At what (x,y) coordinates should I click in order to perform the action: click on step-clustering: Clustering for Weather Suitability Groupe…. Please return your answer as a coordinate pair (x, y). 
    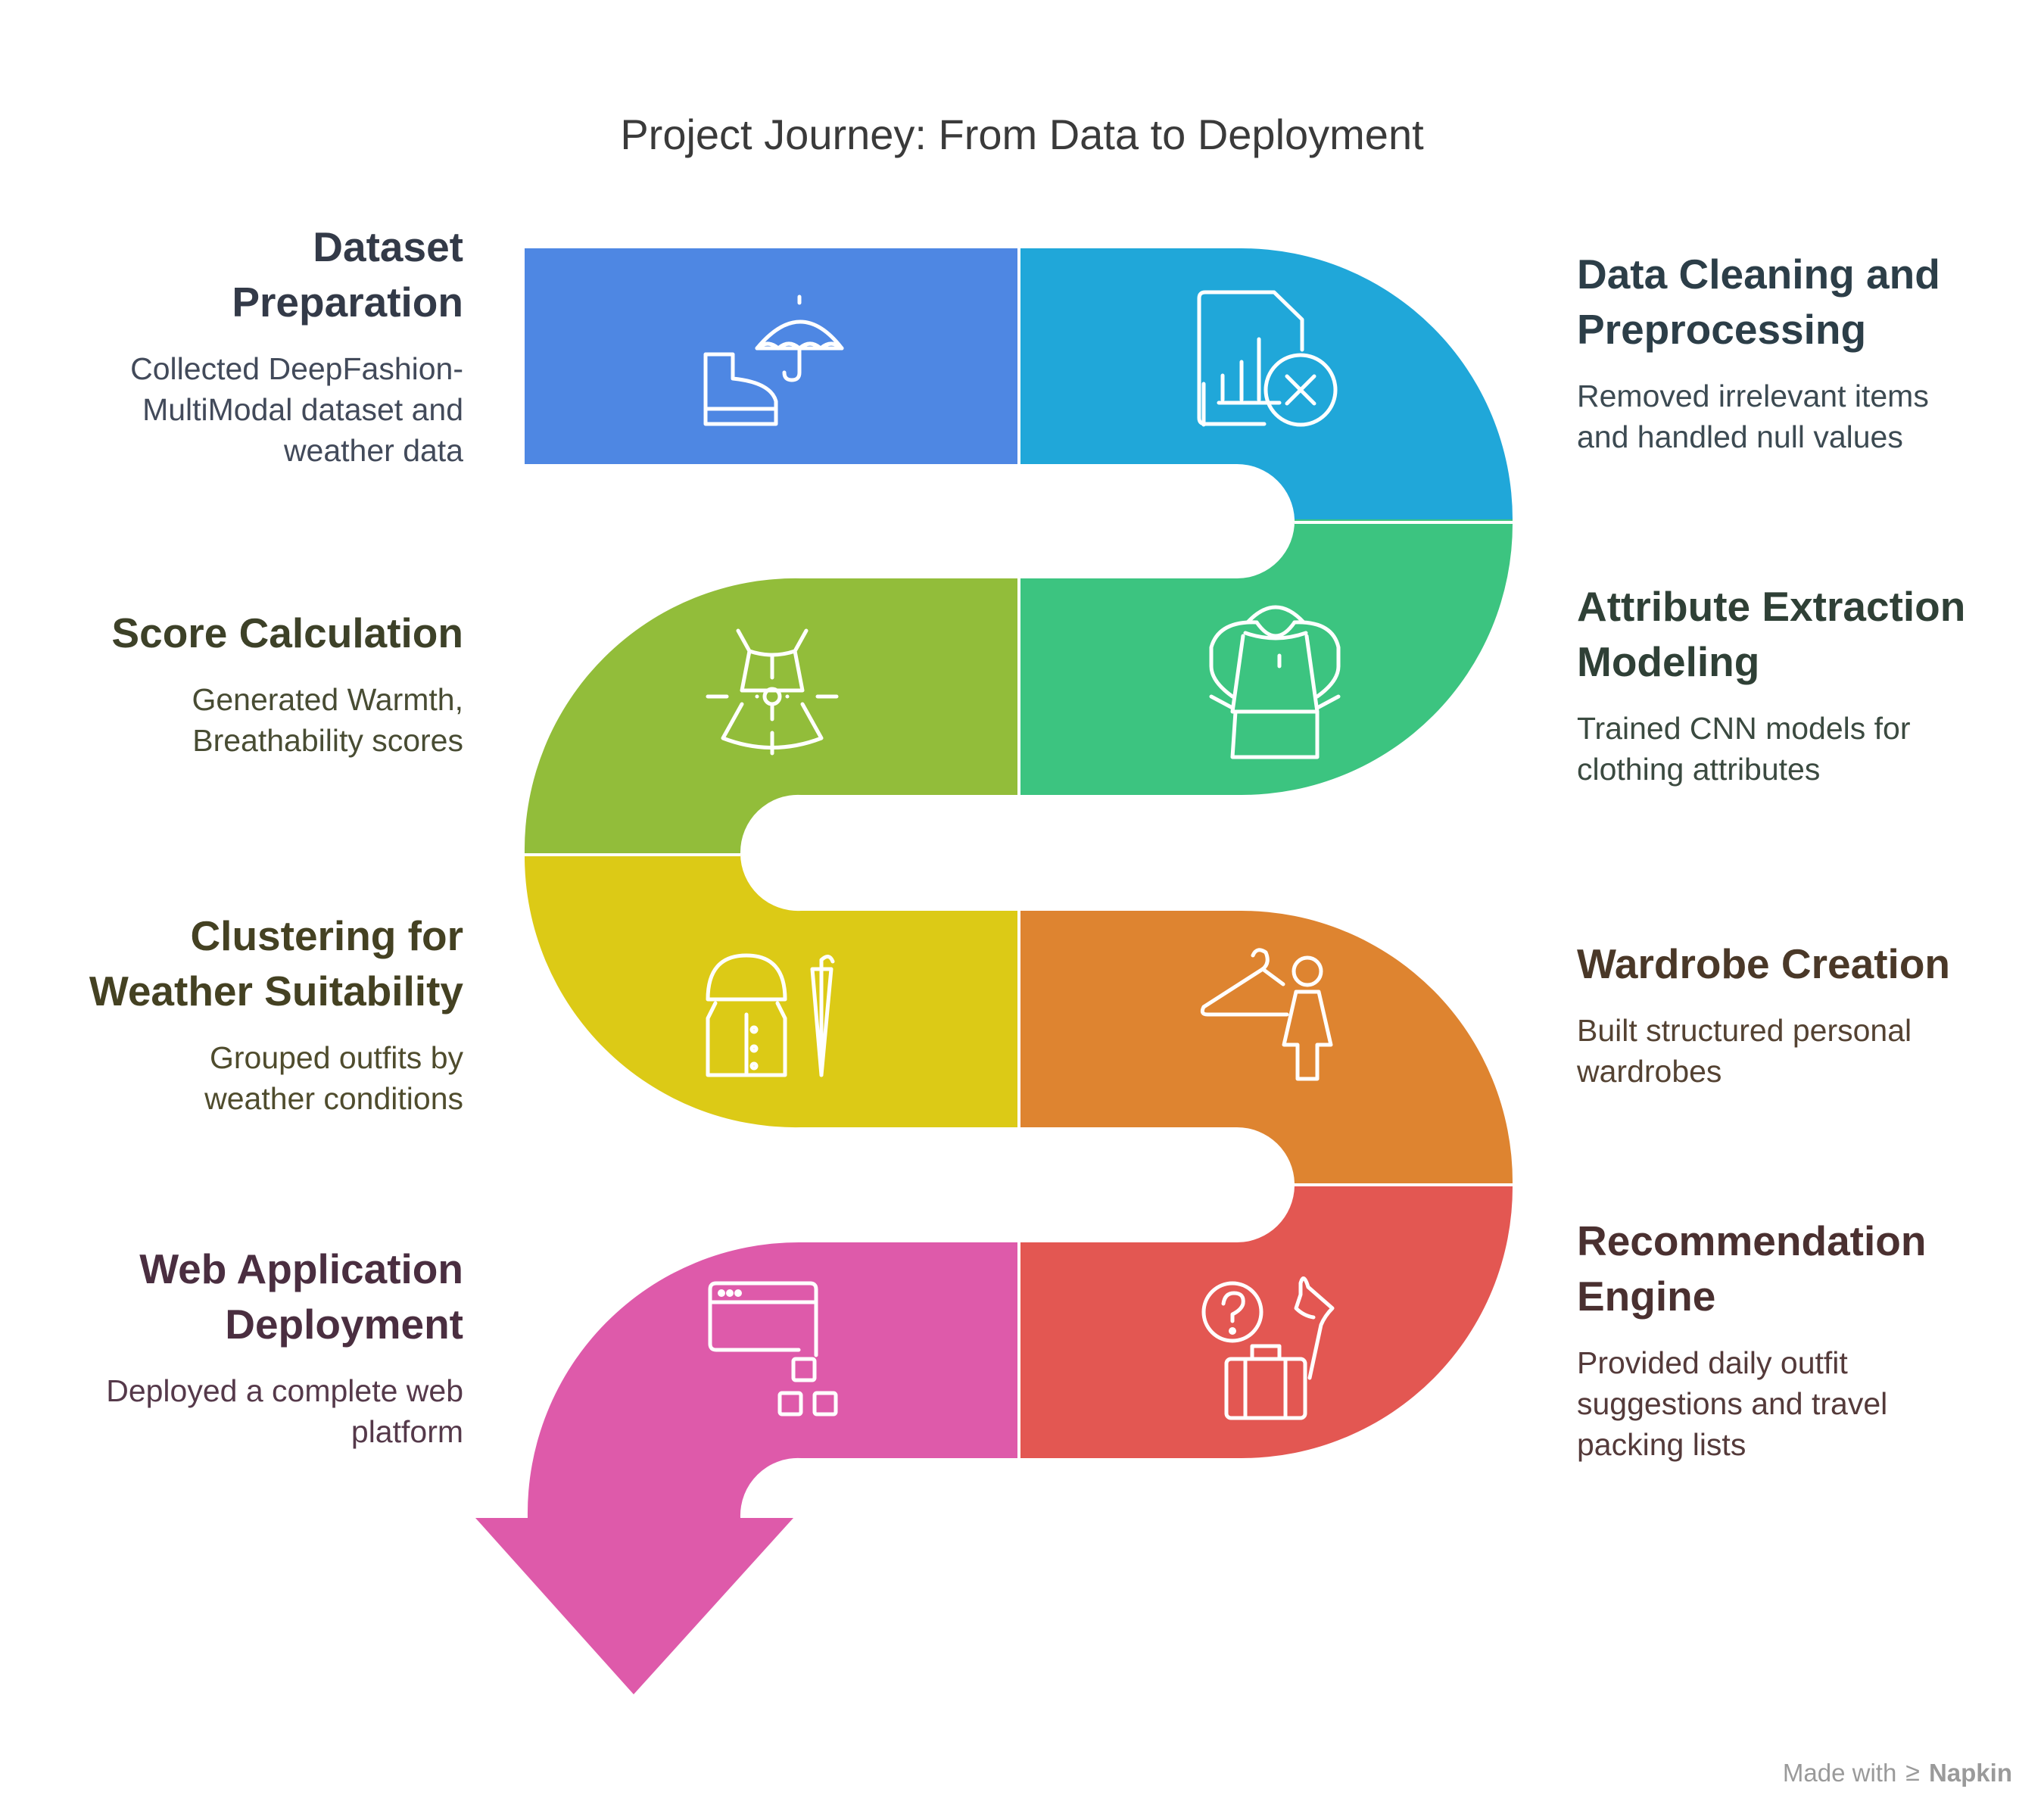
    Looking at the image, I should click on (259, 1013).